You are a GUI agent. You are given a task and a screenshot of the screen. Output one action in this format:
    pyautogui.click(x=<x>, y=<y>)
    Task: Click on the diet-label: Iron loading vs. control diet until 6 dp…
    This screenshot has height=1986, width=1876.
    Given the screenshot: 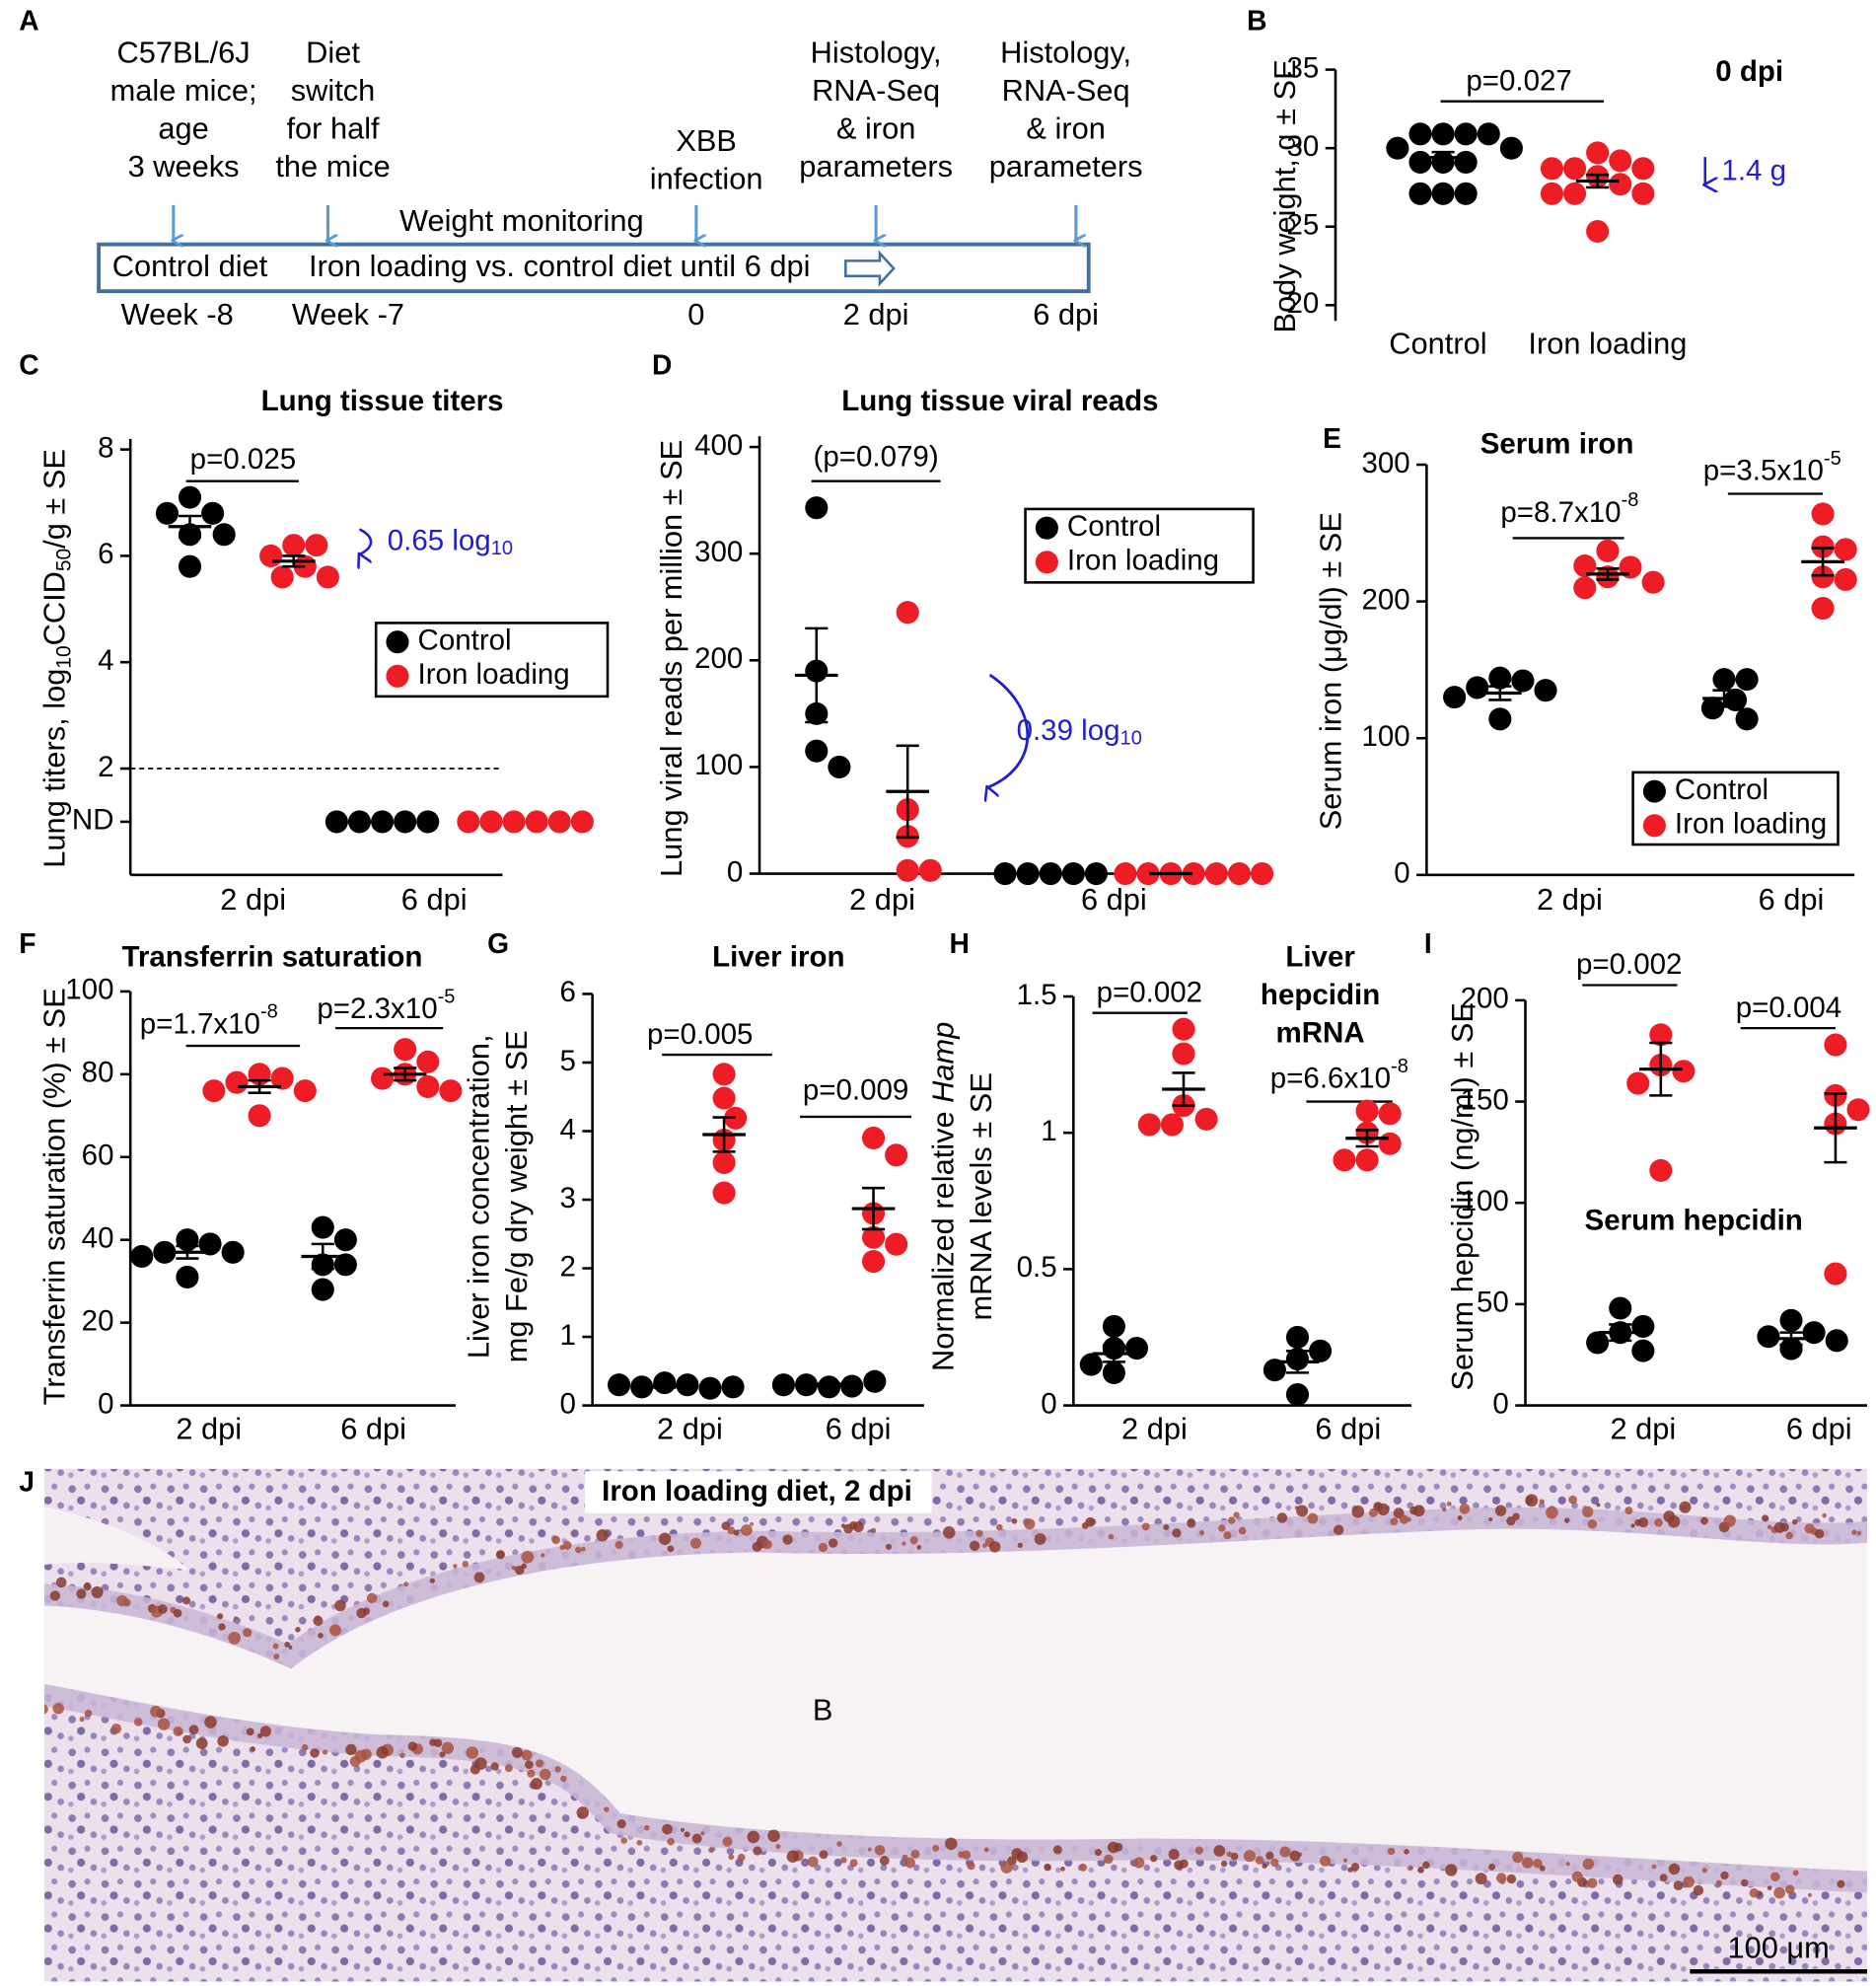 What is the action you would take?
    pyautogui.click(x=559, y=266)
    